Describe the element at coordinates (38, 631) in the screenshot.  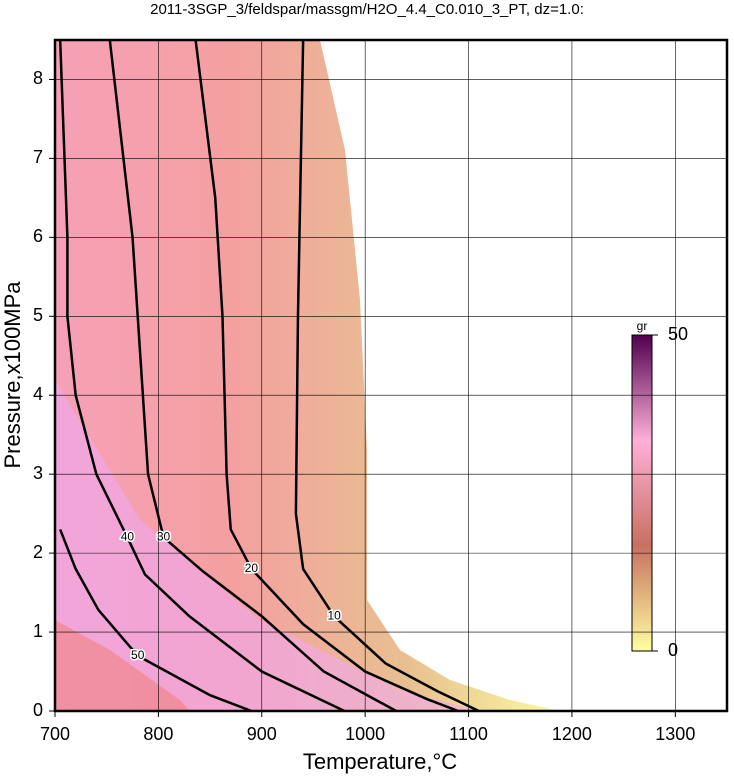
I see `y-tick-label: 1` at that location.